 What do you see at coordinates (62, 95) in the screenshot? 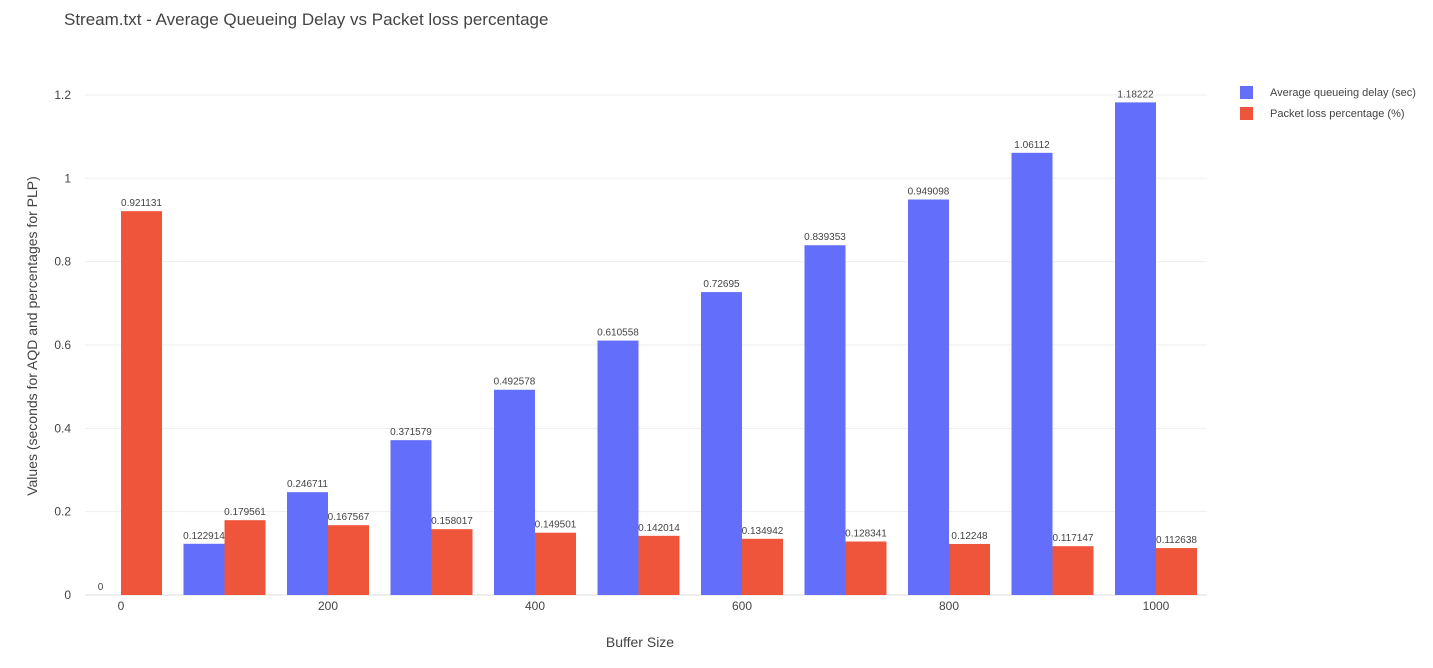
I see `y-tick-label: 1.2` at bounding box center [62, 95].